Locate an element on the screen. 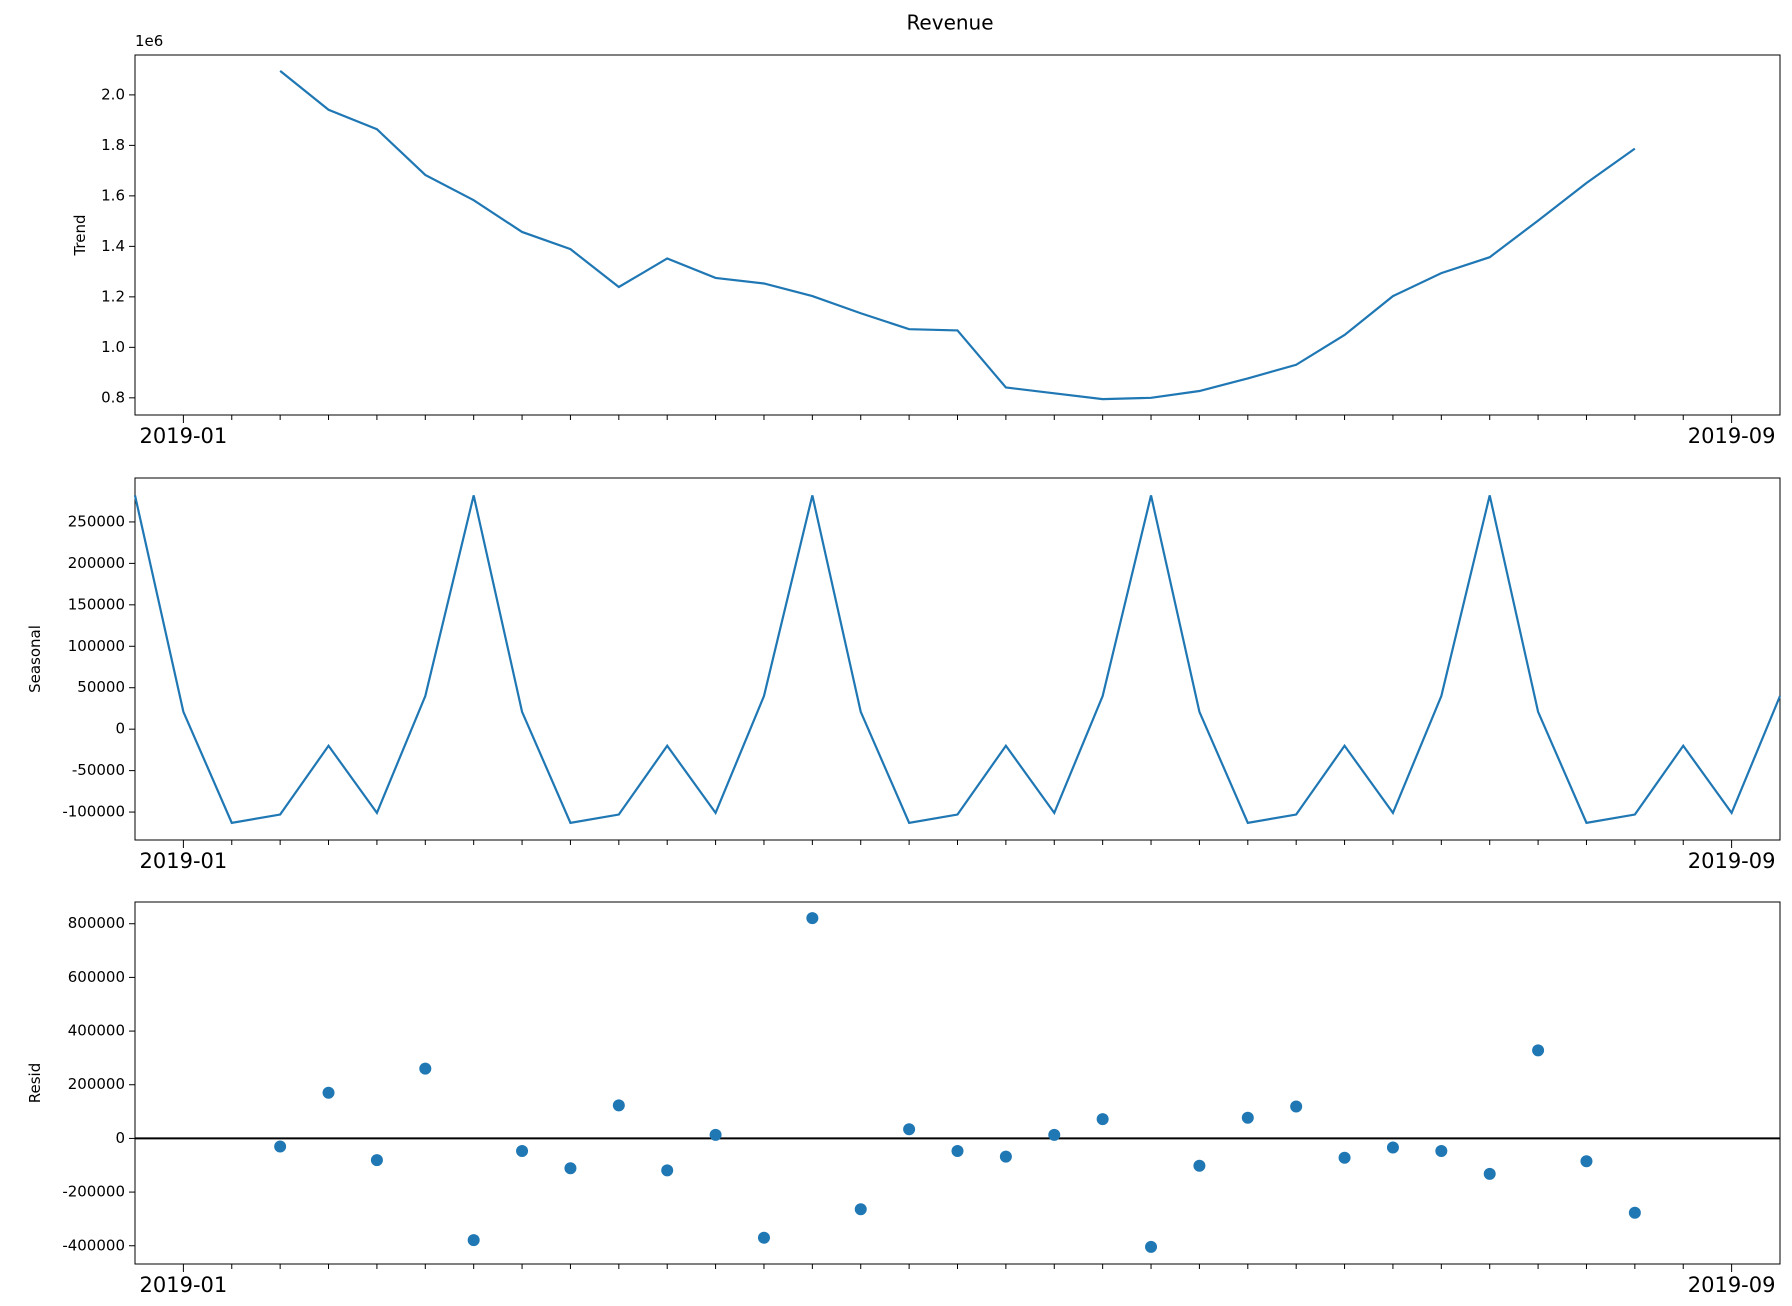  y-axis-label: Trend is located at coordinates (80, 235).